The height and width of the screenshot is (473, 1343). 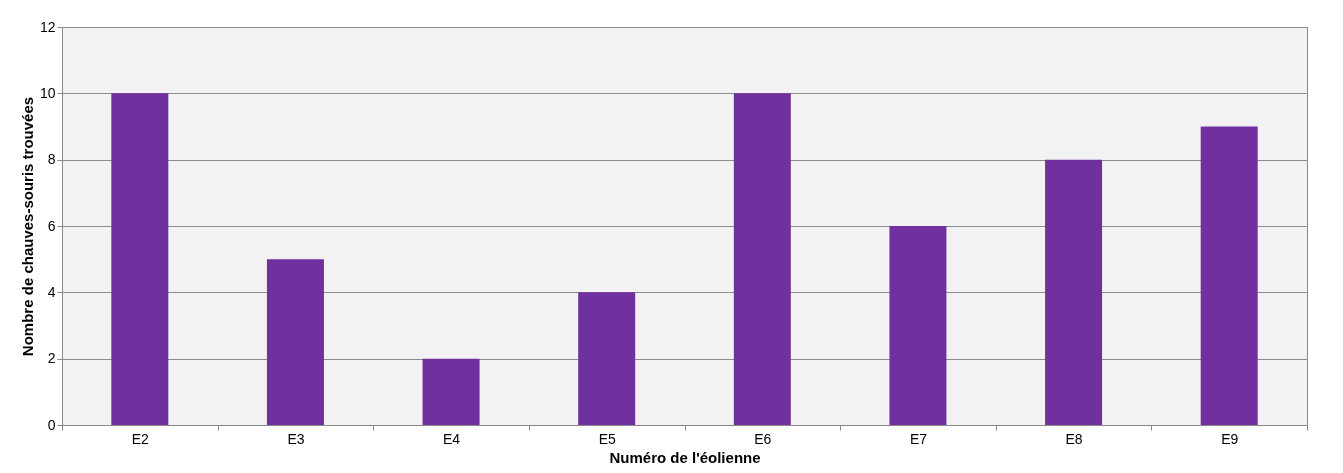 What do you see at coordinates (47, 26) in the screenshot?
I see `y-tick-label: 12` at bounding box center [47, 26].